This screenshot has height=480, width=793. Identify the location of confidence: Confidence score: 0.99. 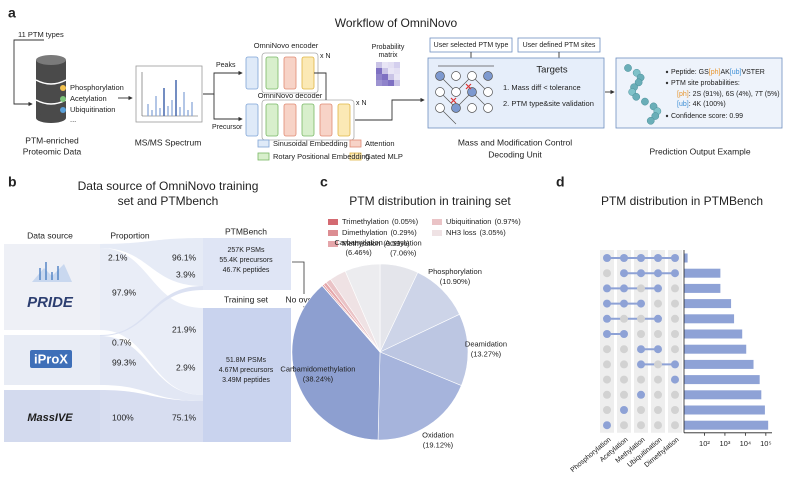
(707, 116).